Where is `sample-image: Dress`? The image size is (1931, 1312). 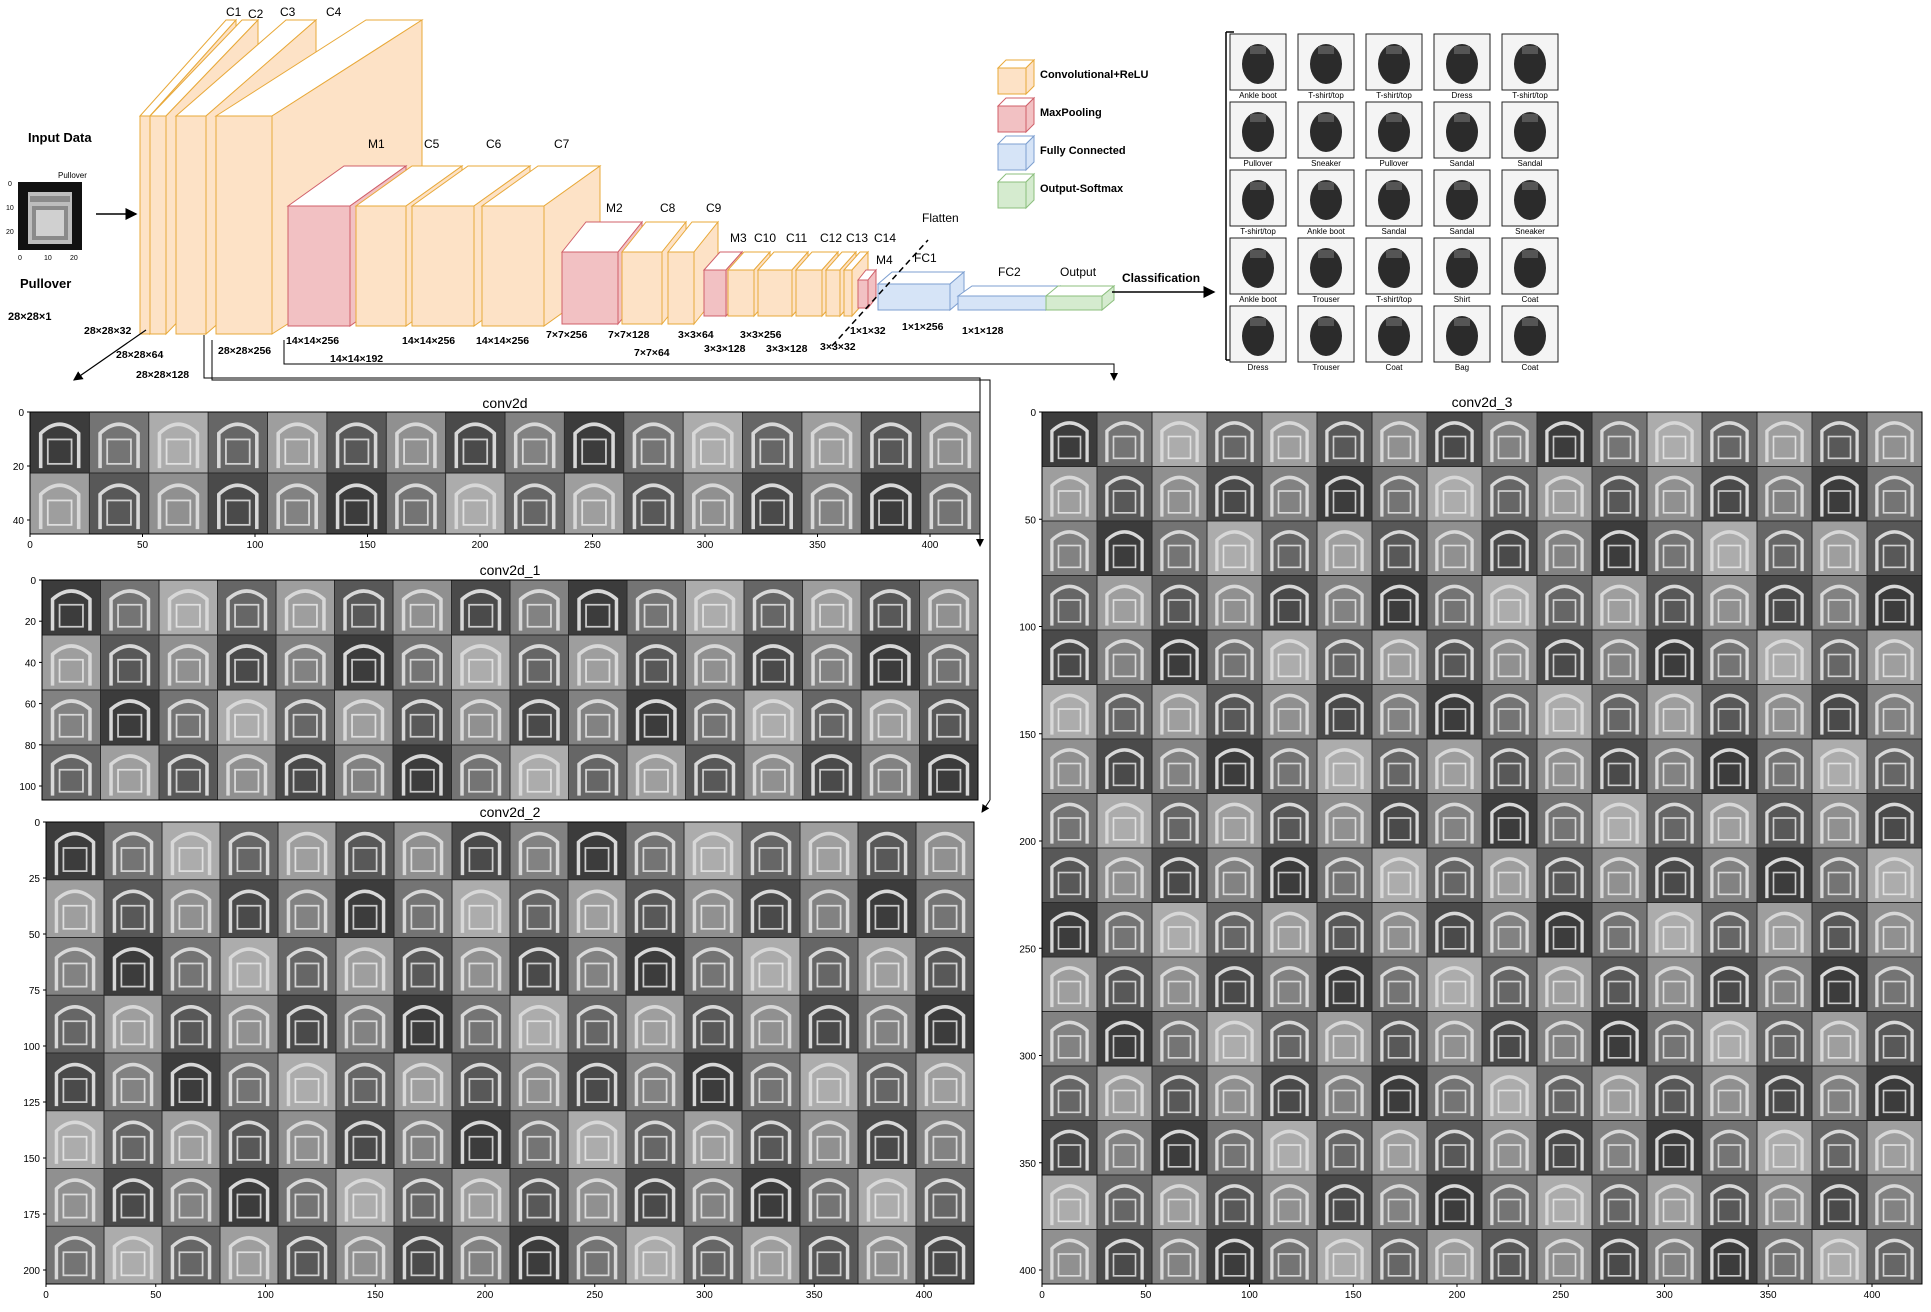 sample-image: Dress is located at coordinates (1258, 338).